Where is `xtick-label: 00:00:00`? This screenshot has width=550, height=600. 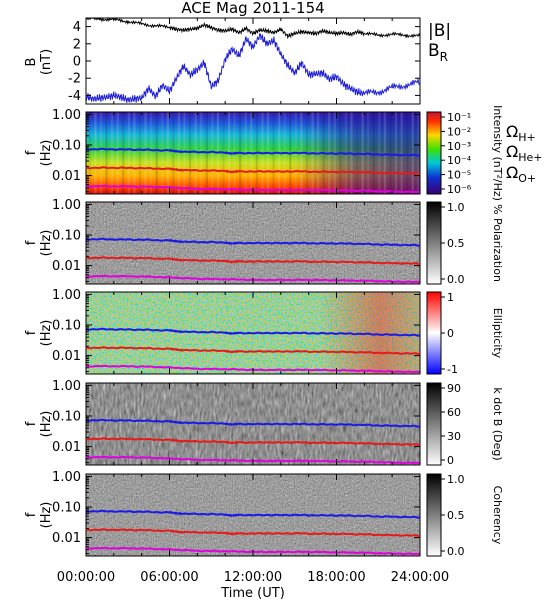 xtick-label: 00:00:00 is located at coordinates (86, 577).